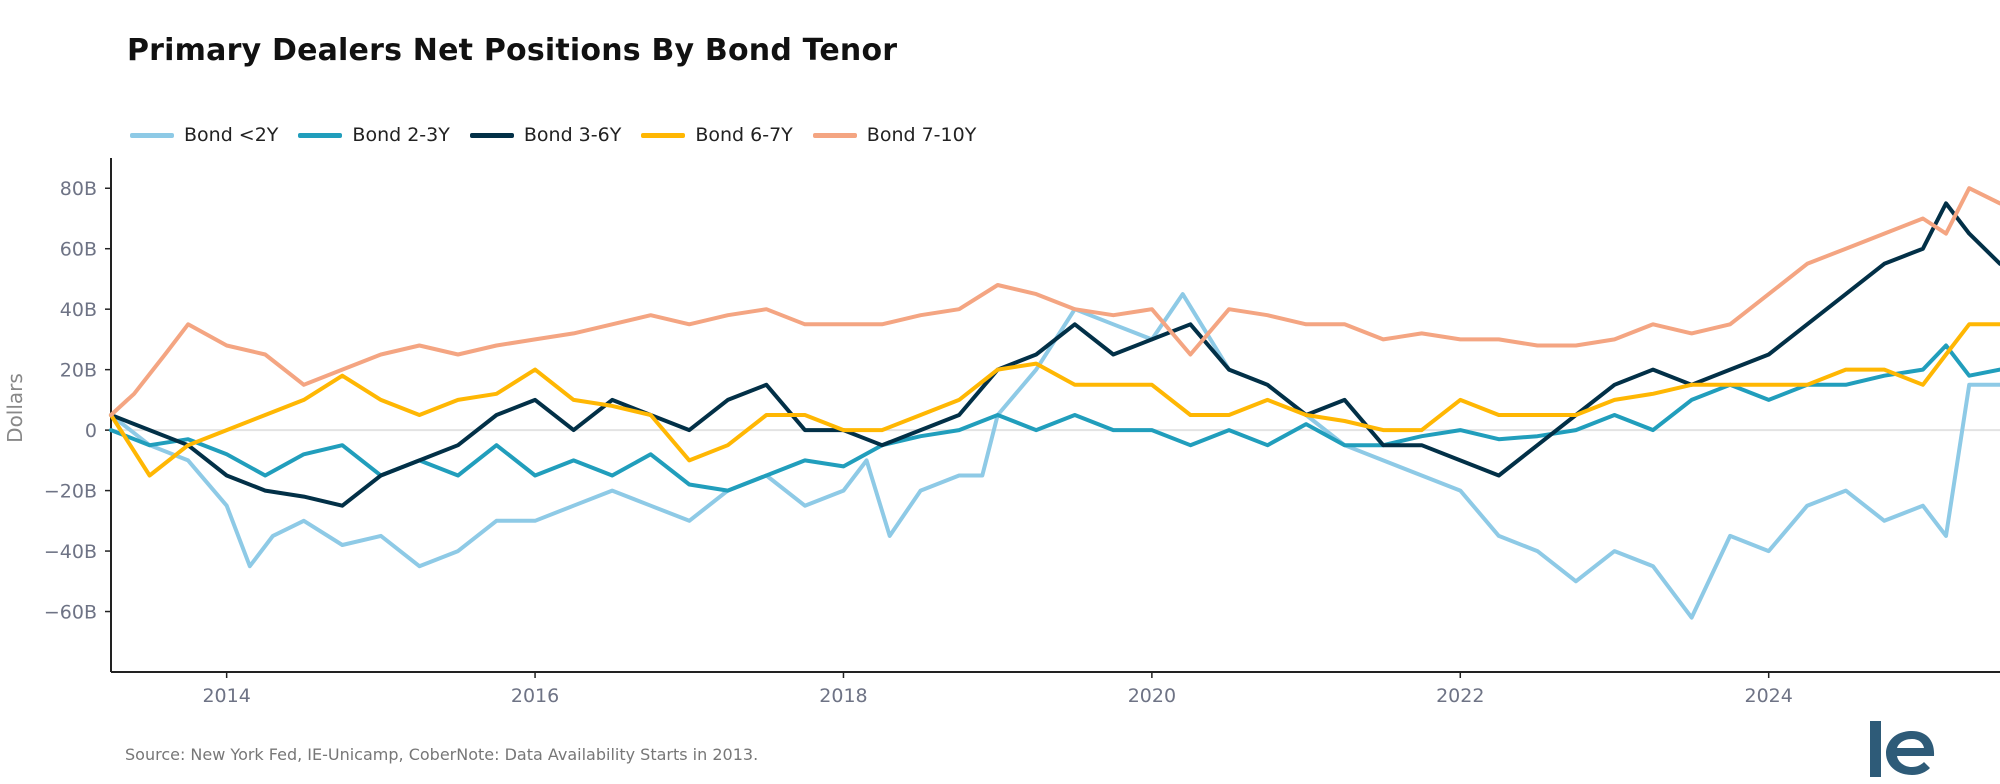 The height and width of the screenshot is (784, 2000). I want to click on legend-label: Bond 6-7Y, so click(744, 135).